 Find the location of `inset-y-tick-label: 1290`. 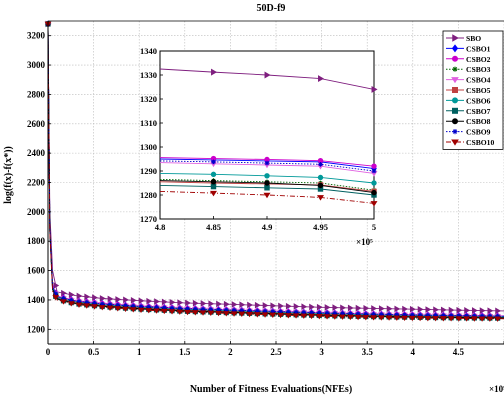

inset-y-tick-label: 1290 is located at coordinates (148, 171).